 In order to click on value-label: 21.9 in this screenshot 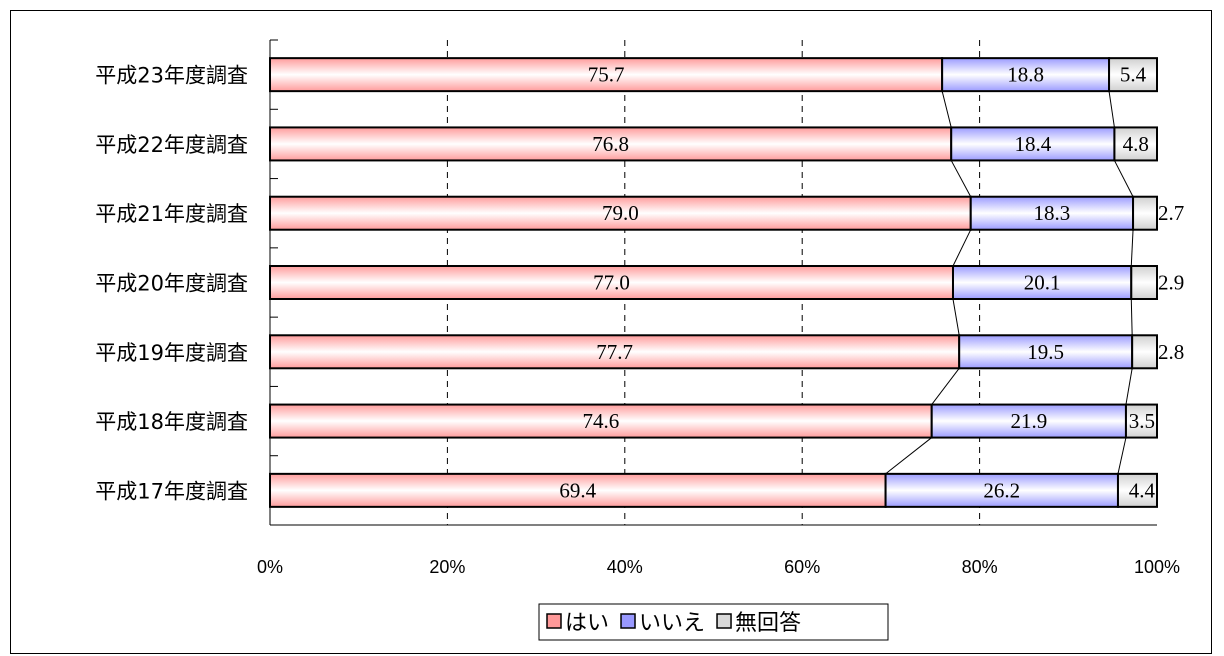, I will do `click(1028, 421)`.